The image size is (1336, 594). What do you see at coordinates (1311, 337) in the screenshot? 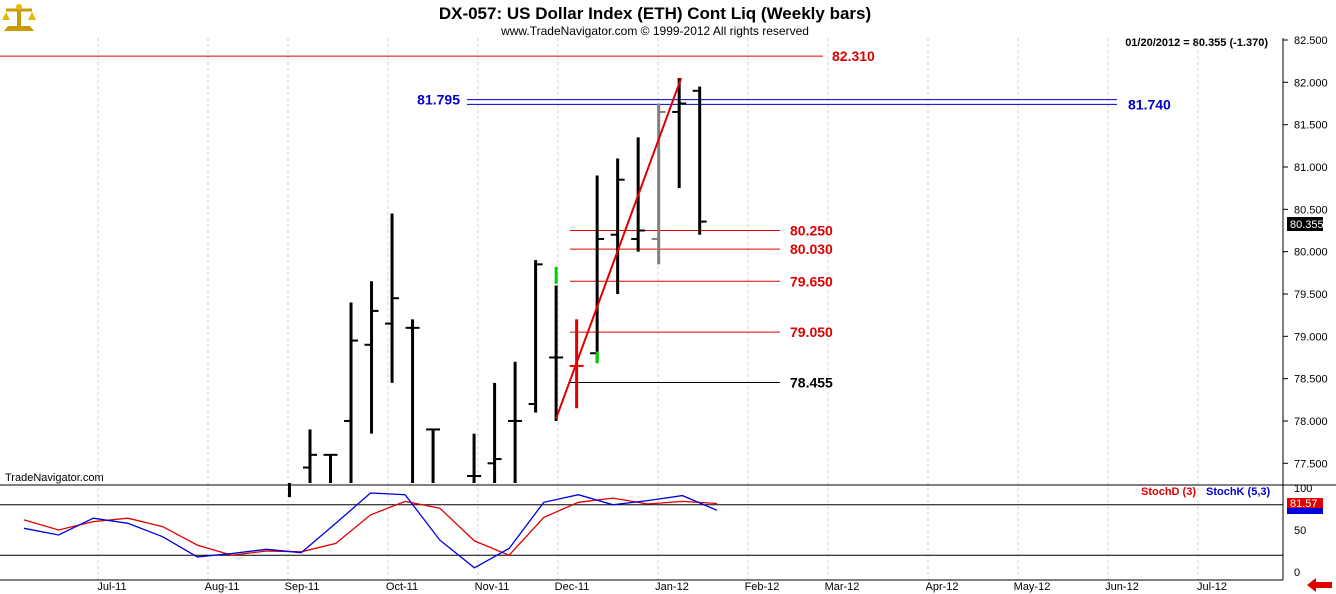
I see `price-tick-label: 79.000` at bounding box center [1311, 337].